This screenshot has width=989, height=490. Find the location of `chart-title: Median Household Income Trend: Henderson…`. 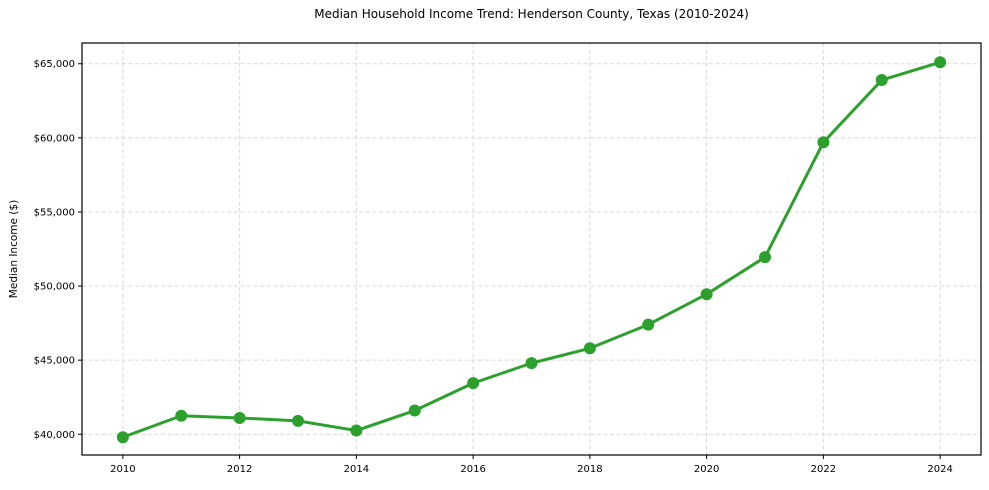

chart-title: Median Household Income Trend: Henderson… is located at coordinates (531, 14).